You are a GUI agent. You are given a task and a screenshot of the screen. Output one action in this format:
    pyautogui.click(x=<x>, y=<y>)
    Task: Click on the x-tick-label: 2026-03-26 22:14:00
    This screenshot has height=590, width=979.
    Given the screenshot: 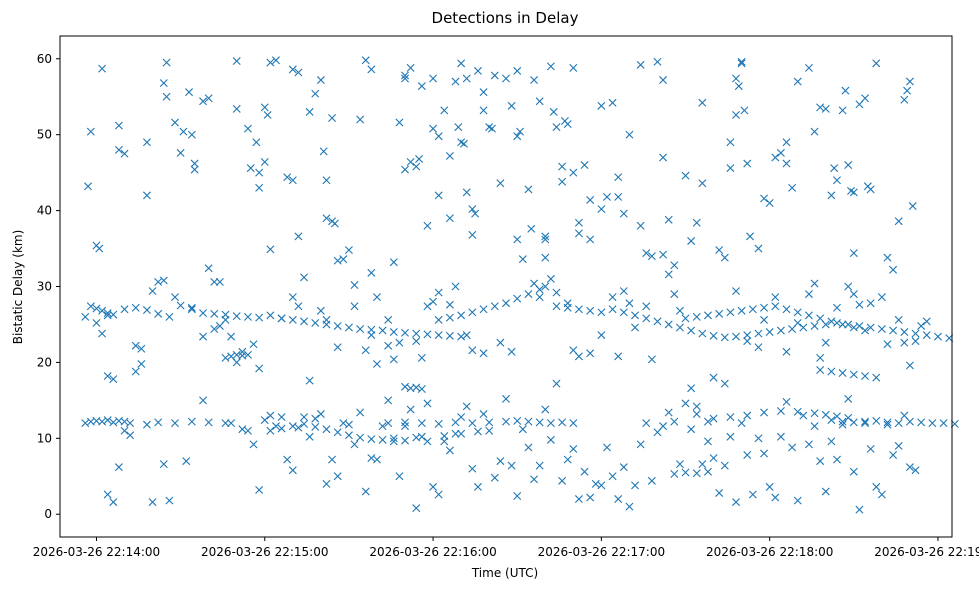 What is the action you would take?
    pyautogui.click(x=96, y=552)
    